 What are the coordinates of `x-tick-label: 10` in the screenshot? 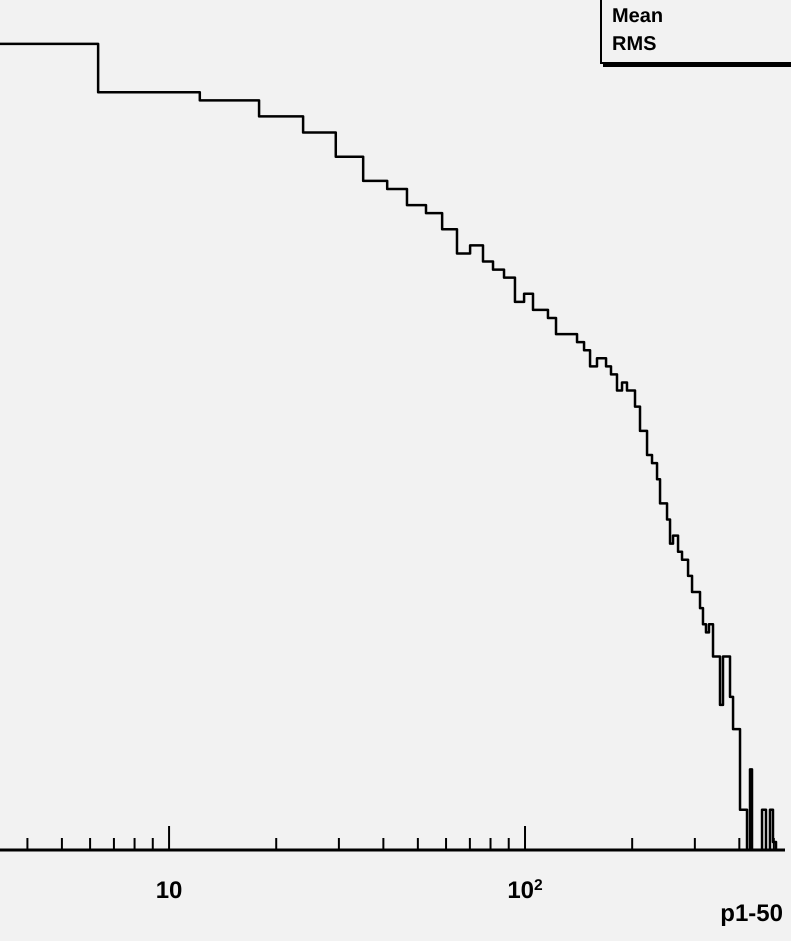 It's located at (169, 890).